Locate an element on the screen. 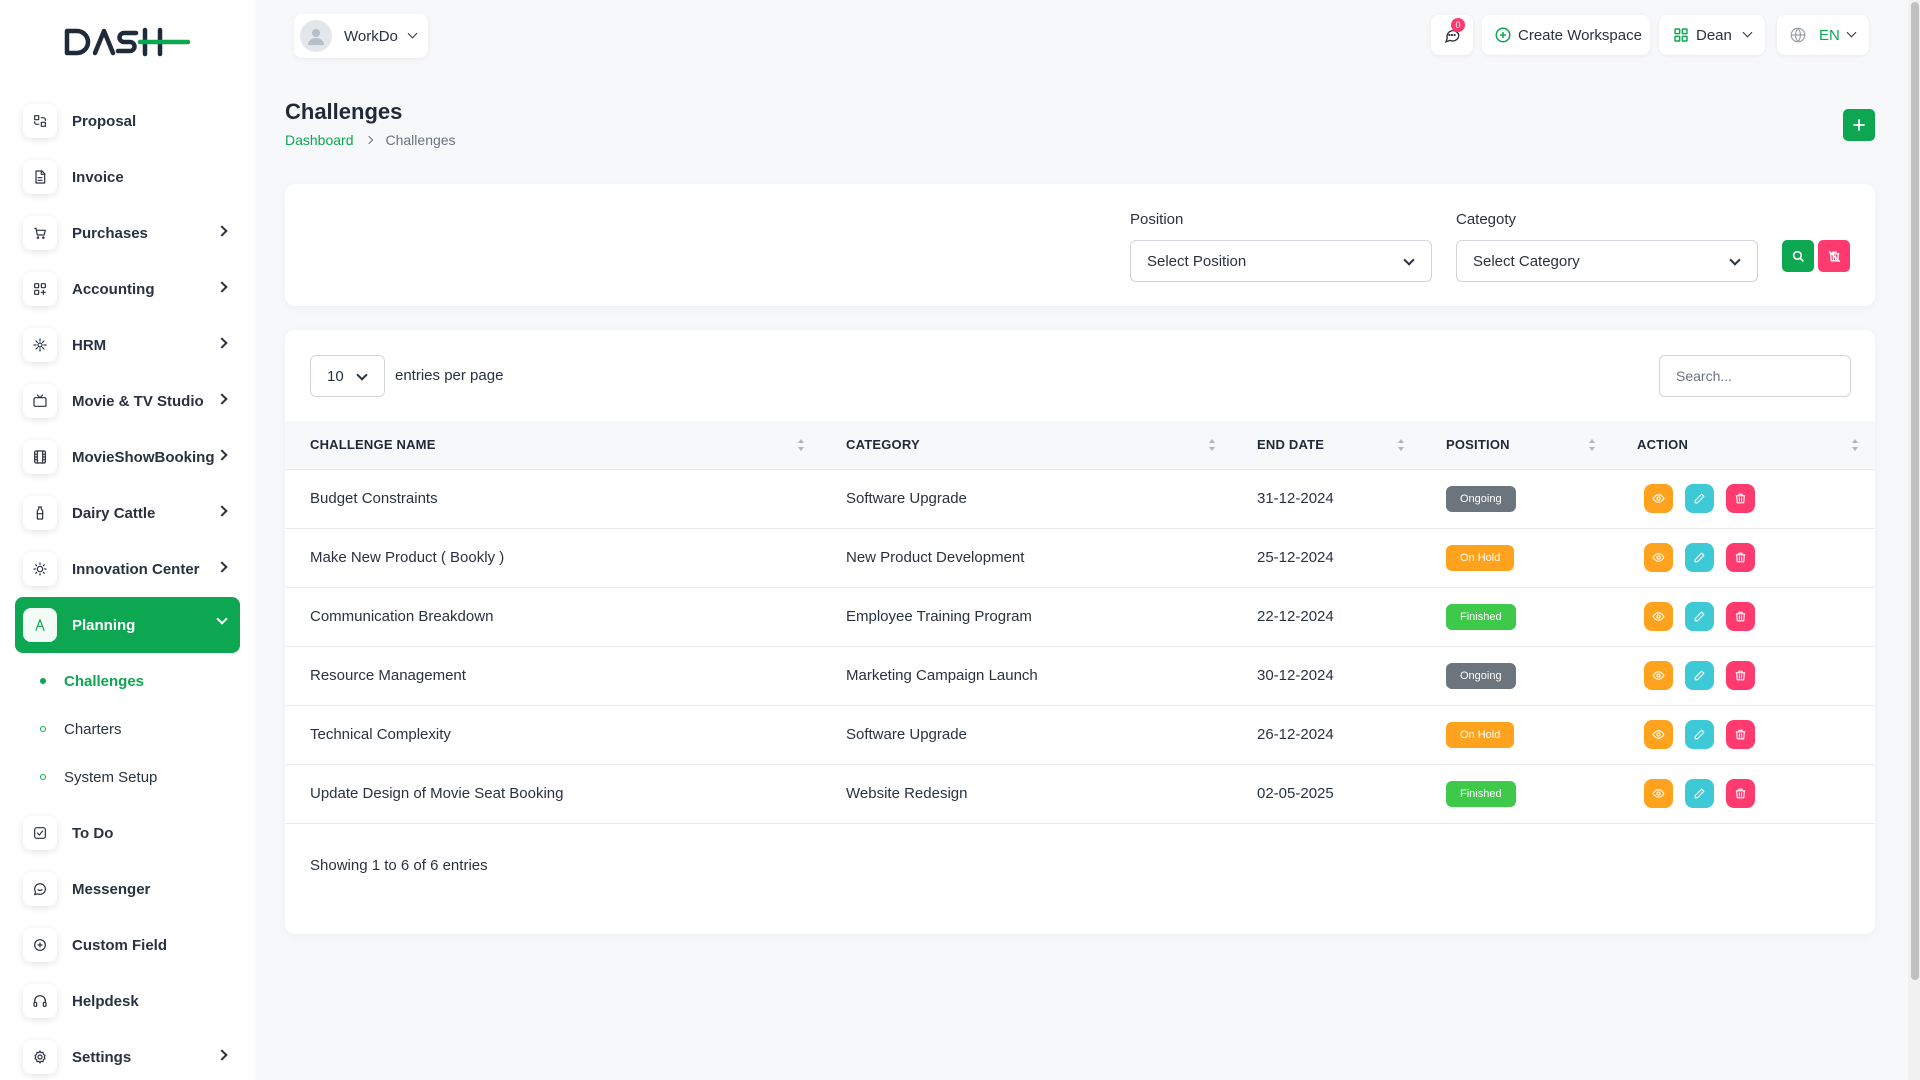 This screenshot has height=1080, width=1920. cell-end-date: 25-12-2024 is located at coordinates (1295, 557).